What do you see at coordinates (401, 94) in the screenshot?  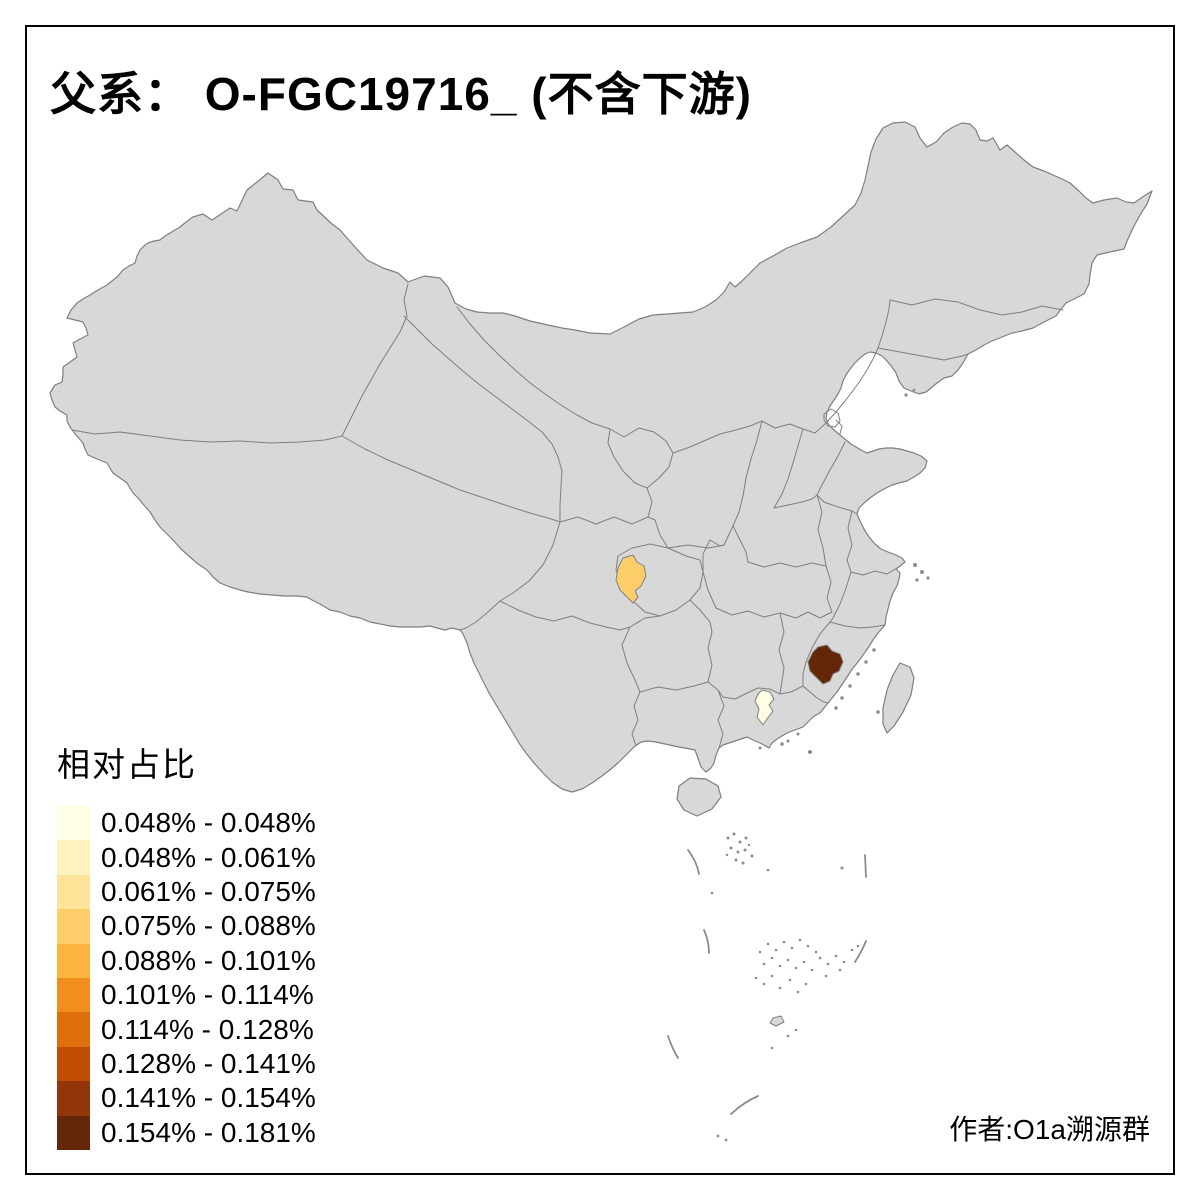 I see `map-title: 父系： O-FGC19716_ (不含下游)` at bounding box center [401, 94].